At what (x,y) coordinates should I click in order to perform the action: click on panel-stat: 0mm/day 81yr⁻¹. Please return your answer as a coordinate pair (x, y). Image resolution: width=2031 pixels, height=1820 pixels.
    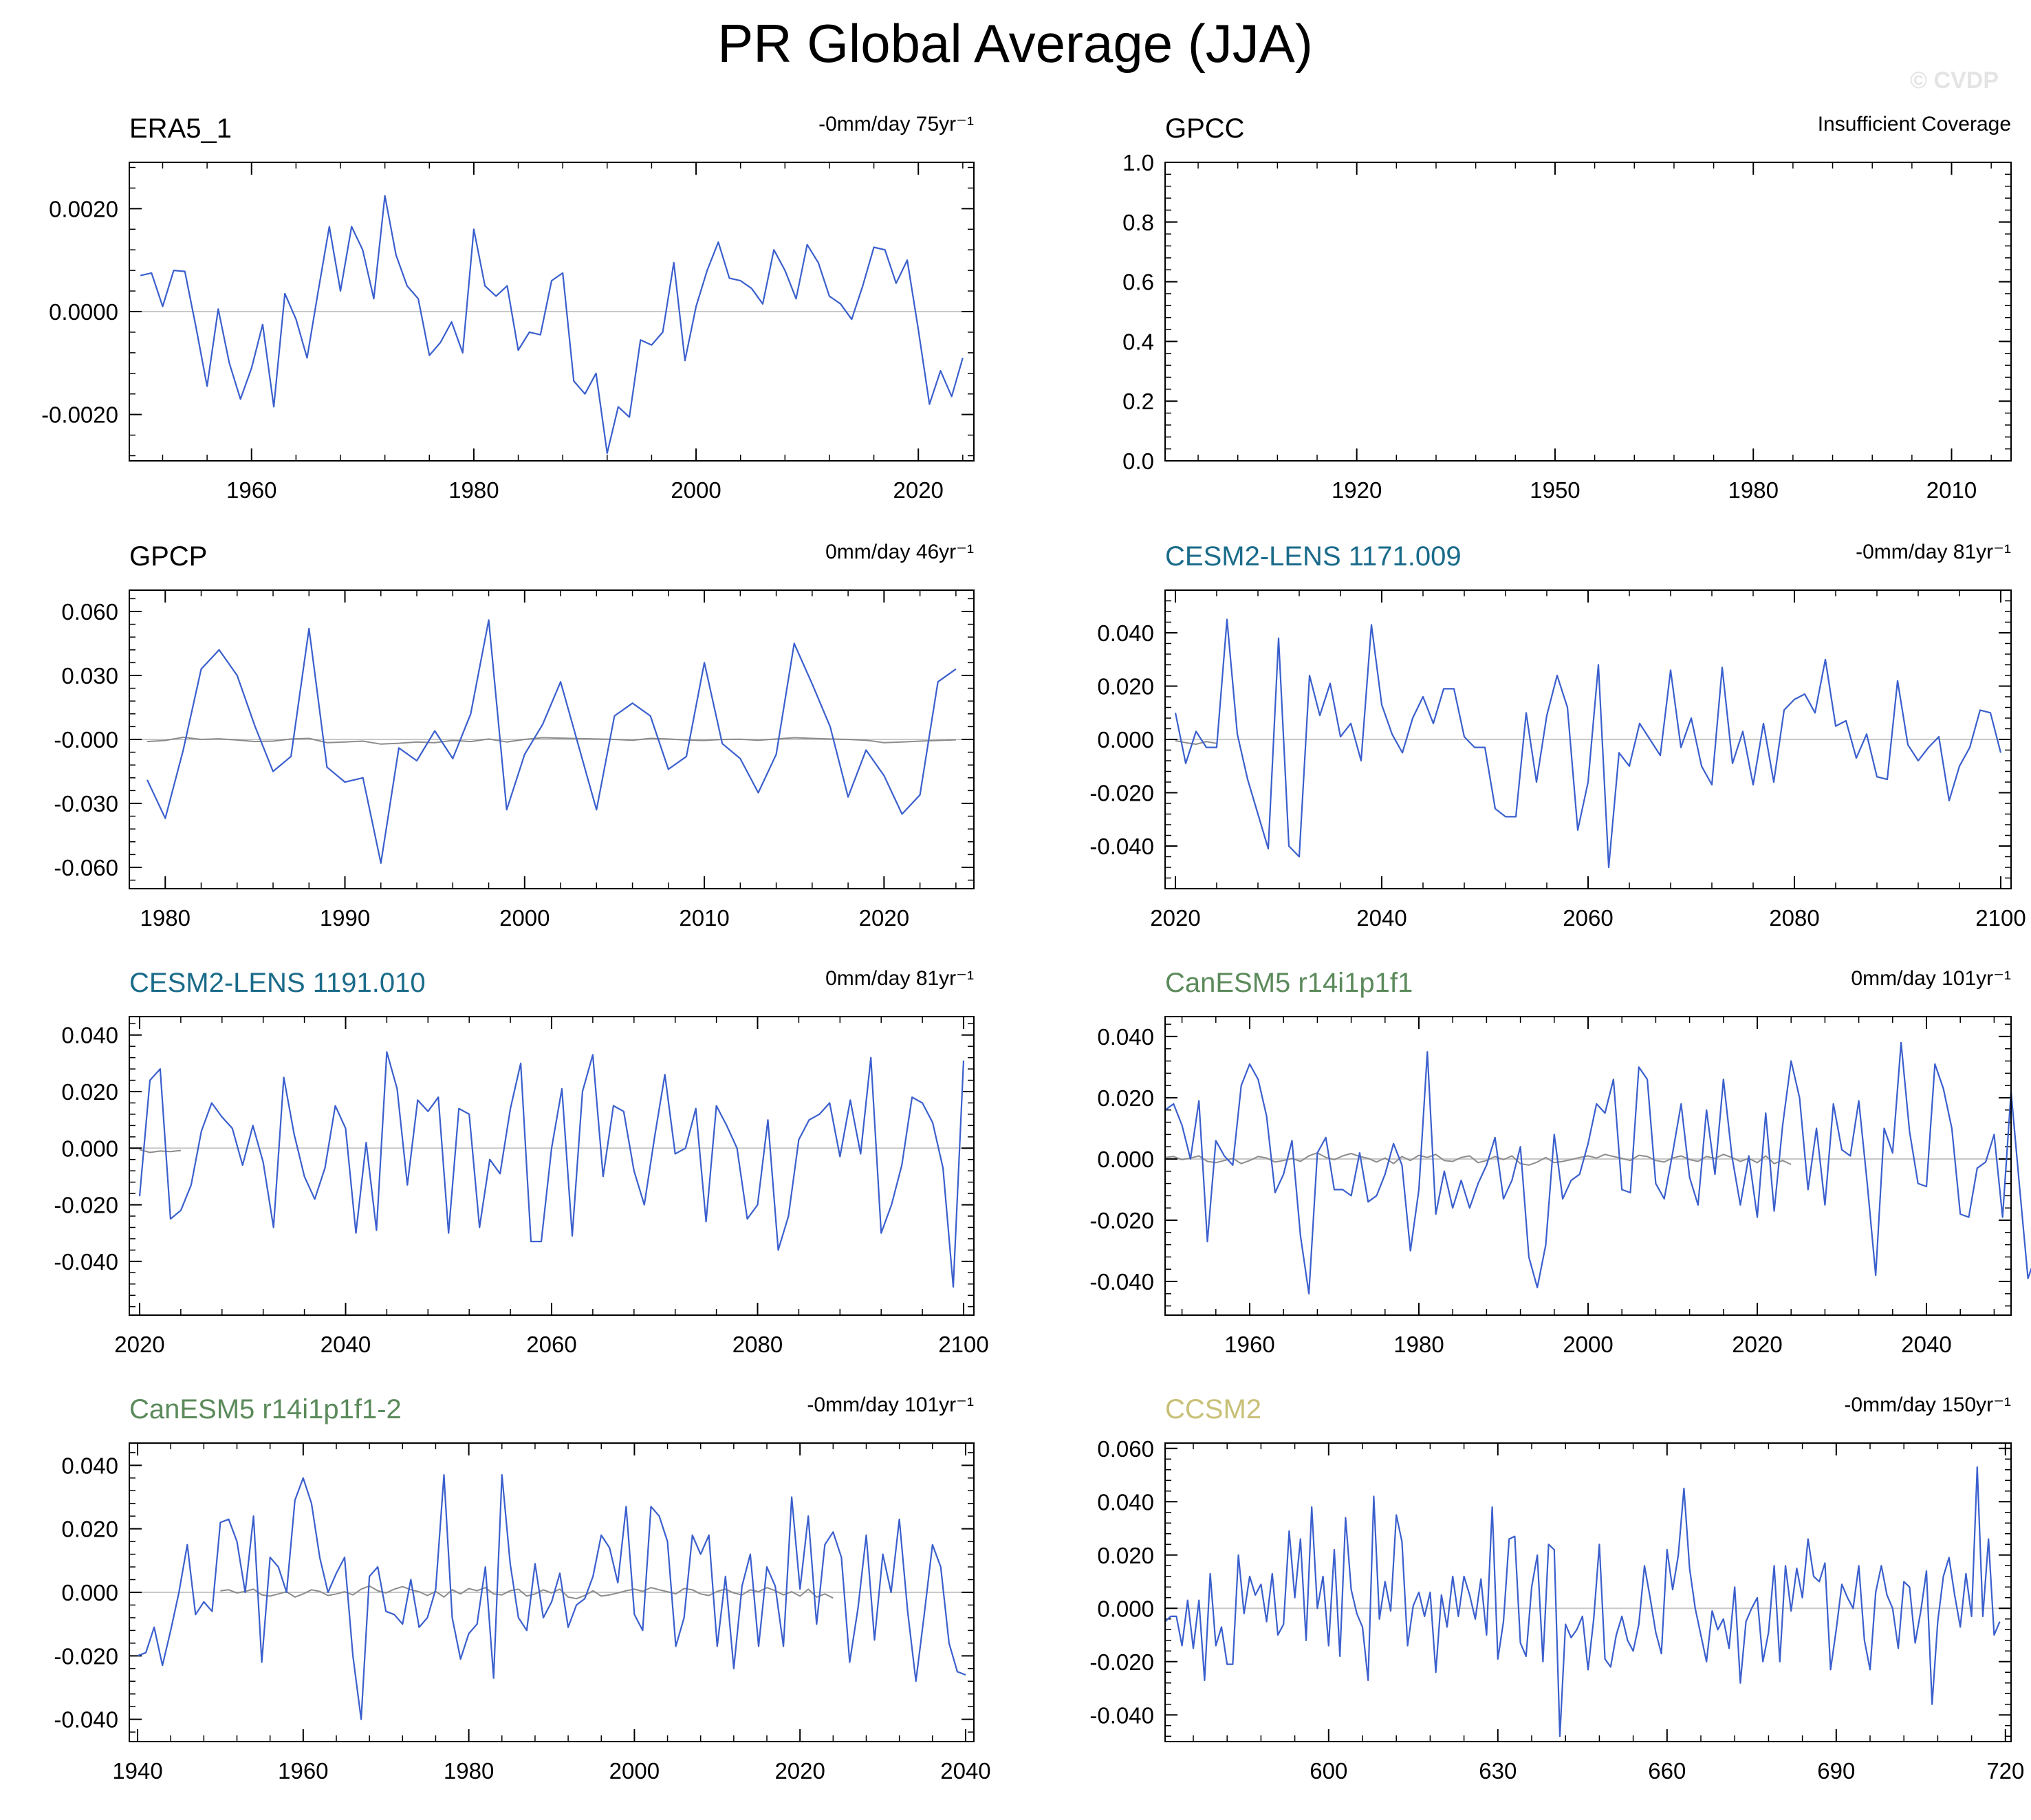
    Looking at the image, I should click on (899, 978).